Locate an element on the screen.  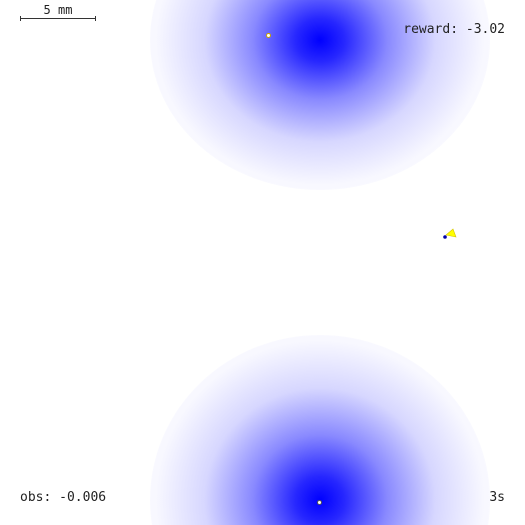
target-marker-top-icon is located at coordinates (268, 35).